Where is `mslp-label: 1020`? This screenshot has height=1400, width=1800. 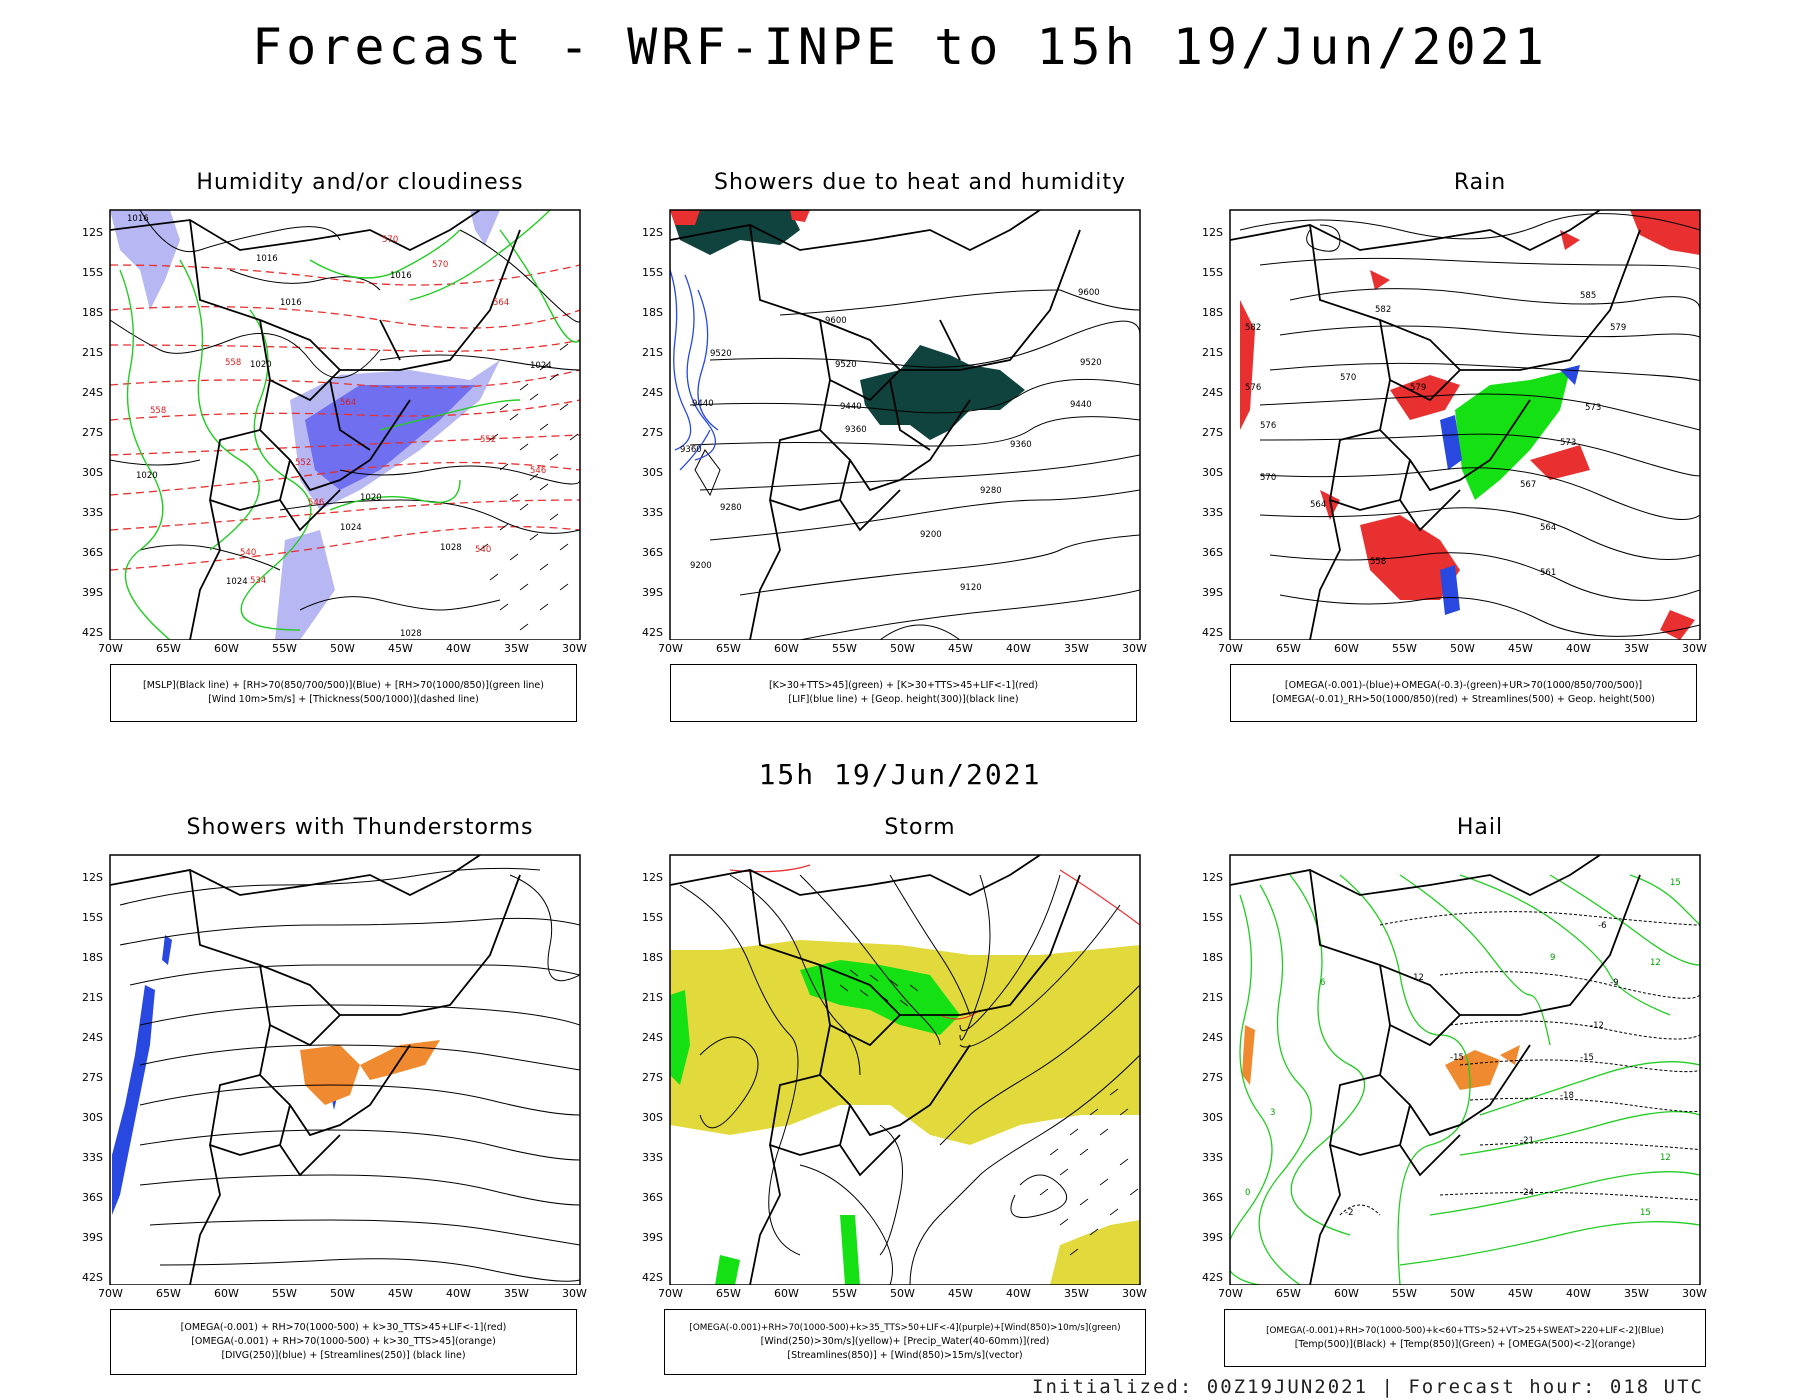 mslp-label: 1020 is located at coordinates (261, 365).